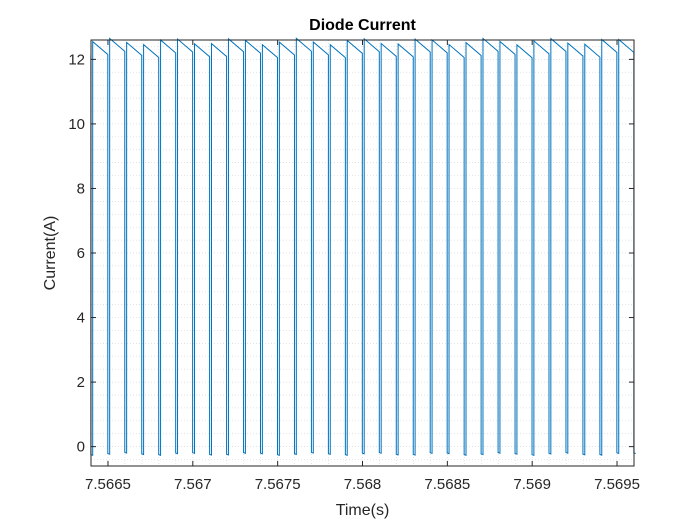 This screenshot has height=525, width=700. What do you see at coordinates (278, 484) in the screenshot?
I see `x-tick-label: 7.5675` at bounding box center [278, 484].